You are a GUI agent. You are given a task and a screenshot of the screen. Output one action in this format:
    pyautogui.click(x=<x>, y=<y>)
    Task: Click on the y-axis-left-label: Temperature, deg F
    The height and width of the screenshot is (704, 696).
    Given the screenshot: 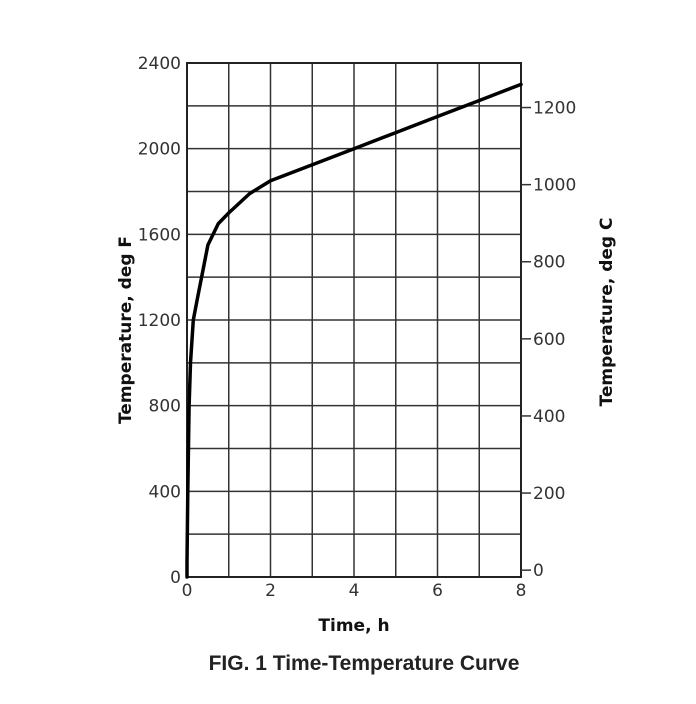 What is the action you would take?
    pyautogui.click(x=126, y=330)
    